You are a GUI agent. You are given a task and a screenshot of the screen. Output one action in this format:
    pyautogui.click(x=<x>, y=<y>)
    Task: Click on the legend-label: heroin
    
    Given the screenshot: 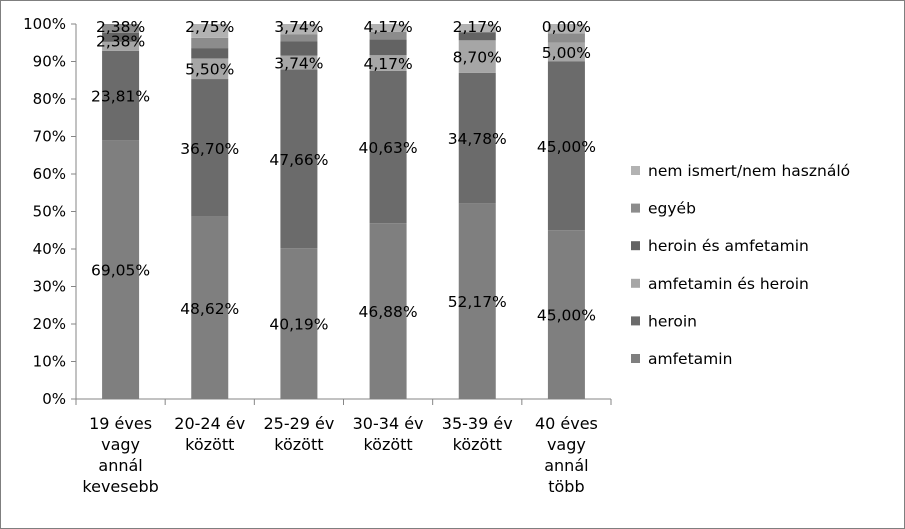 What is the action you would take?
    pyautogui.click(x=672, y=321)
    